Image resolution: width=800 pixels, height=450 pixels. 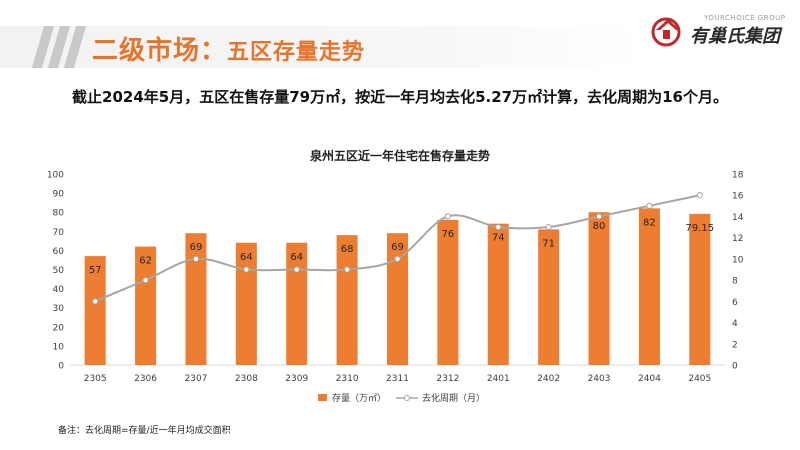 I want to click on x-tick-label: 2310, so click(x=347, y=379).